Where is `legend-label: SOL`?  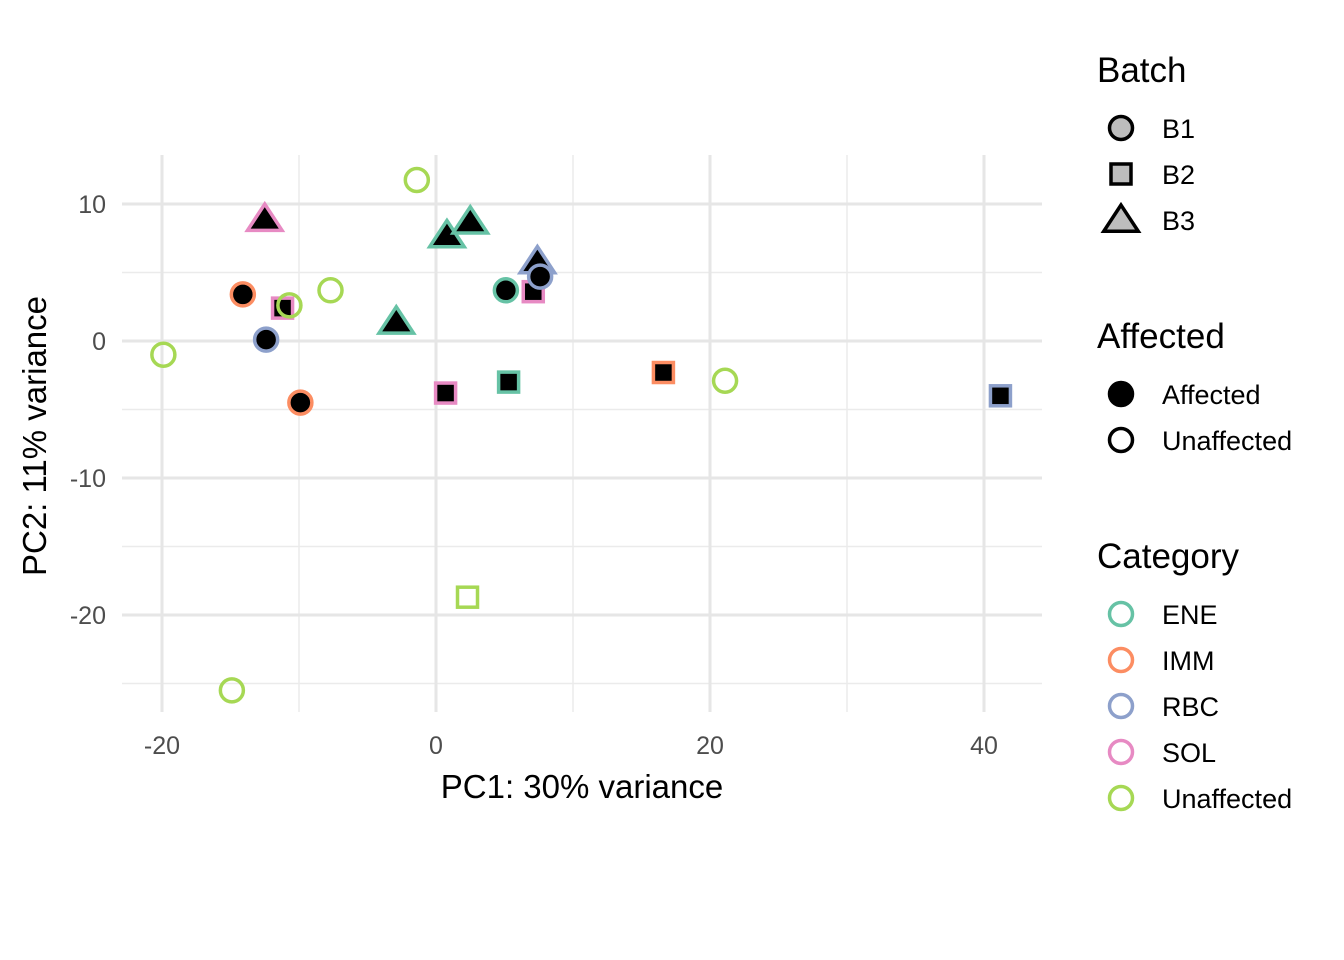 legend-label: SOL is located at coordinates (1189, 753).